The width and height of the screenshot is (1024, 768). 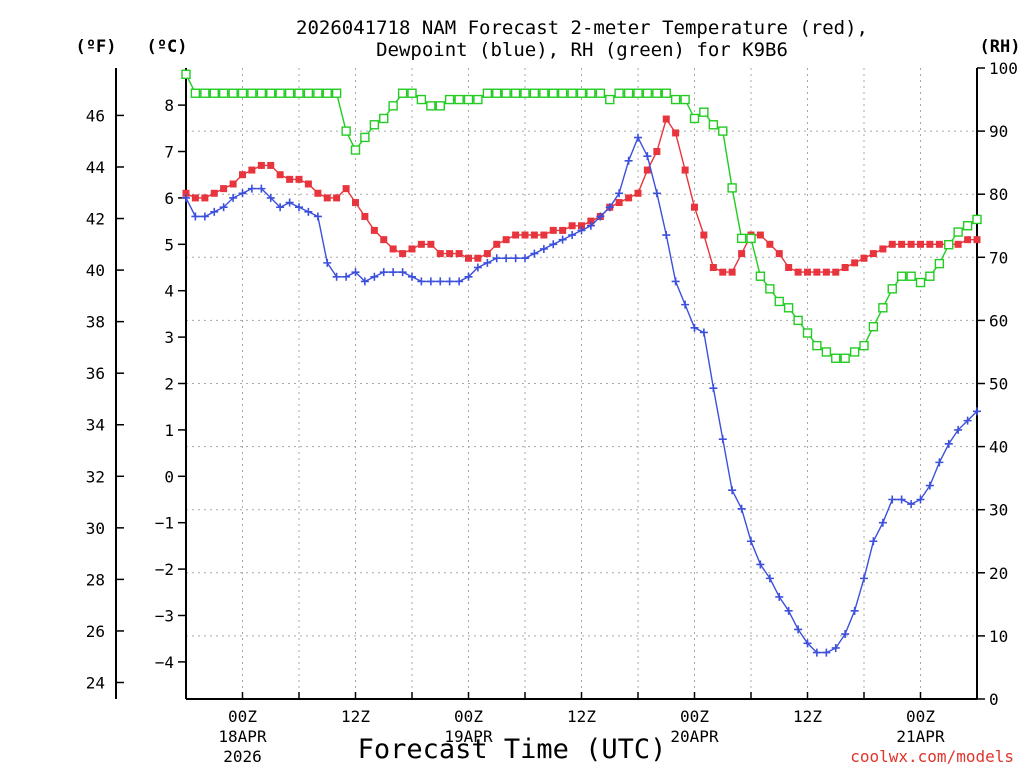 What do you see at coordinates (164, 523) in the screenshot?
I see `celsius-tick-label: −1` at bounding box center [164, 523].